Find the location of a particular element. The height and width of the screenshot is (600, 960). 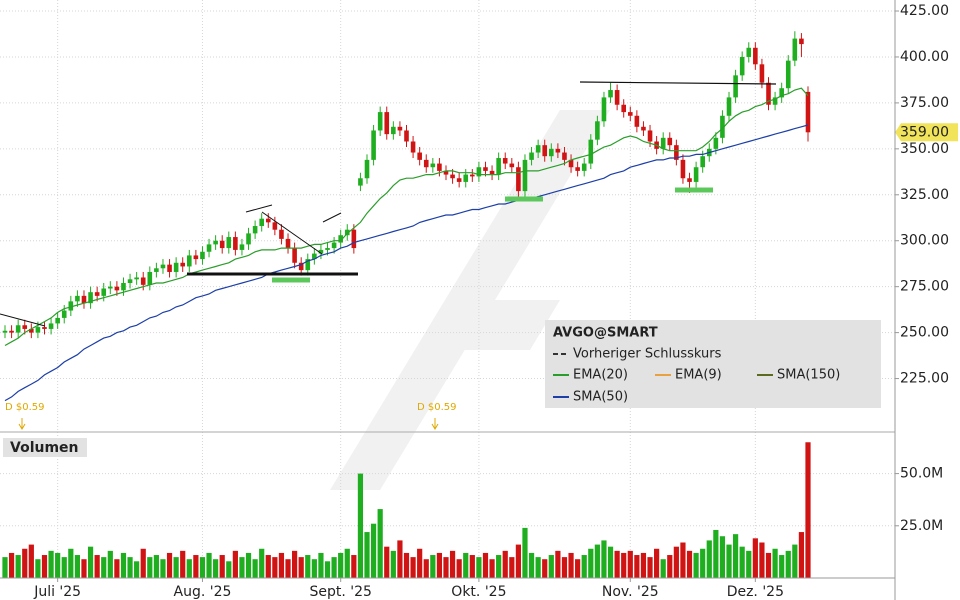

y-tick-label: 425.00 is located at coordinates (924, 11).